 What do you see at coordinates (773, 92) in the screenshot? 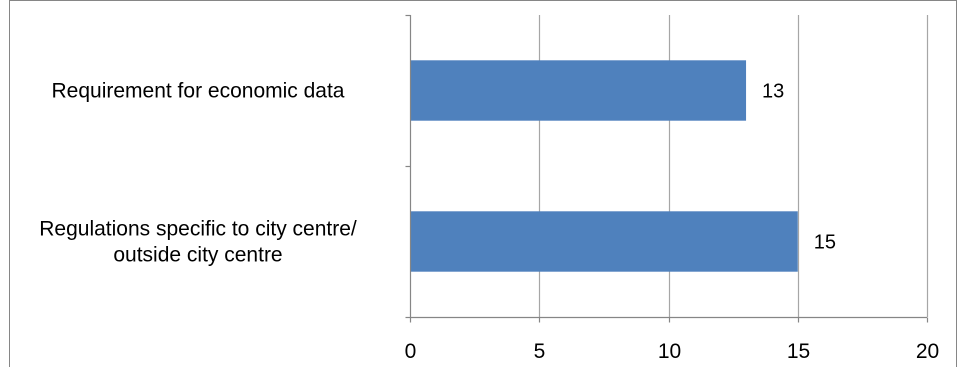
I see `data-label-0: 13` at bounding box center [773, 92].